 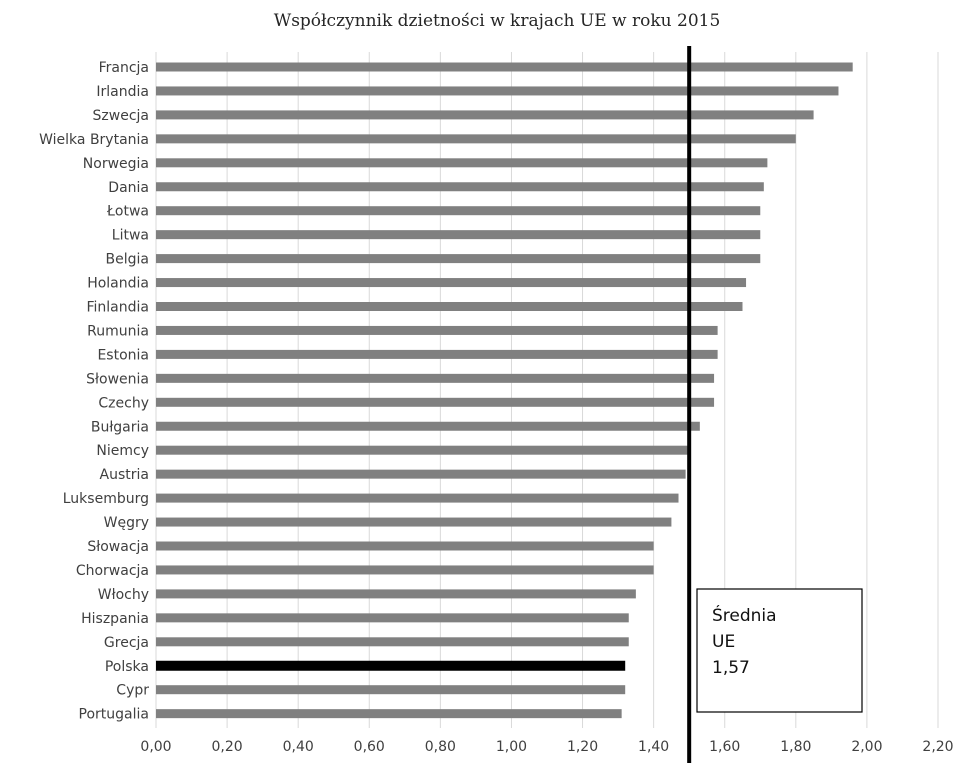 What do you see at coordinates (118, 308) in the screenshot?
I see `category-label: Finlandia` at bounding box center [118, 308].